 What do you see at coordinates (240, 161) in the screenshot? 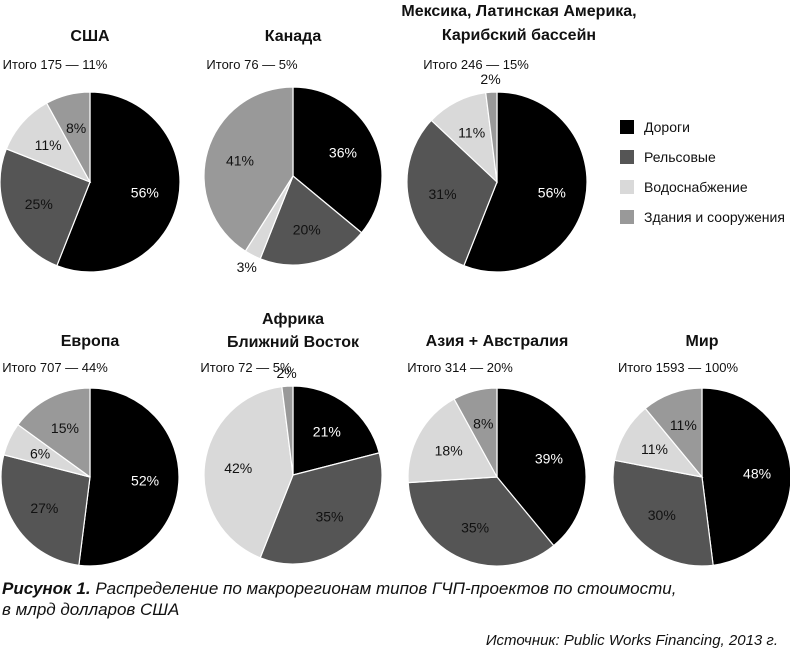
I see `pie-slice-label: 41%` at bounding box center [240, 161].